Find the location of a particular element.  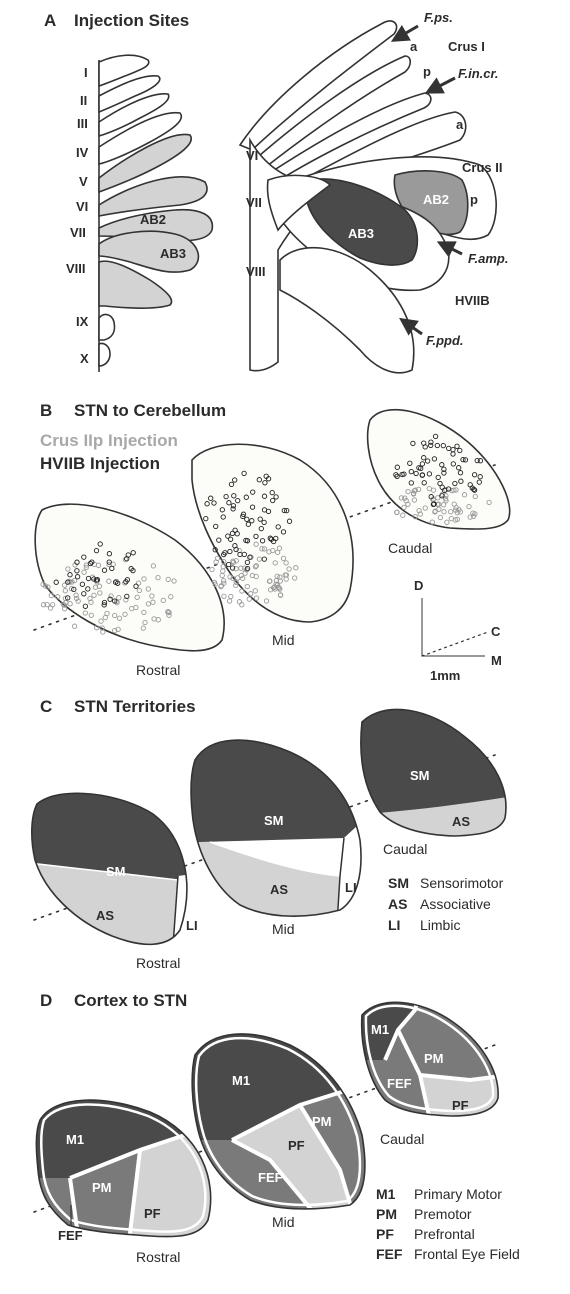

legend-pf-text: Prefrontal is located at coordinates (444, 1234).